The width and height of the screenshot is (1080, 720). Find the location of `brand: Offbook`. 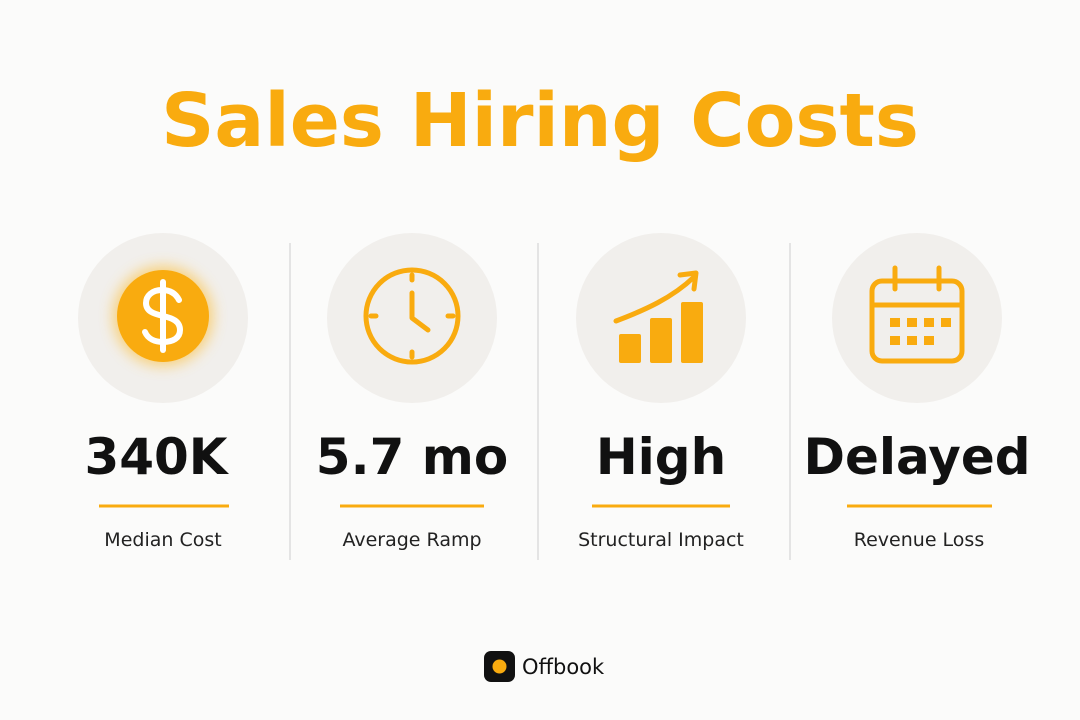

brand: Offbook is located at coordinates (544, 666).